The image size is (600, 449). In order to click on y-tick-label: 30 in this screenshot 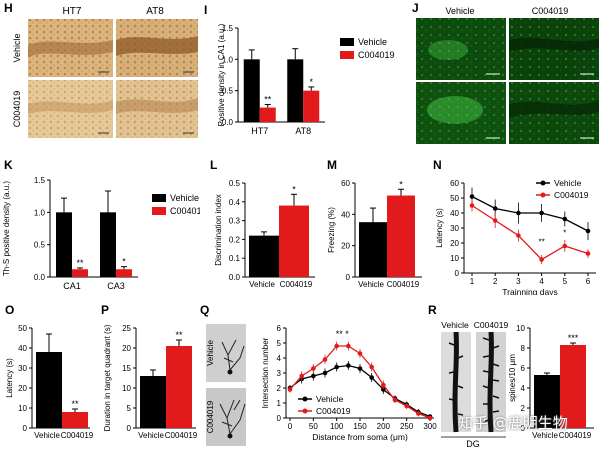, I will do `click(22, 368)`.